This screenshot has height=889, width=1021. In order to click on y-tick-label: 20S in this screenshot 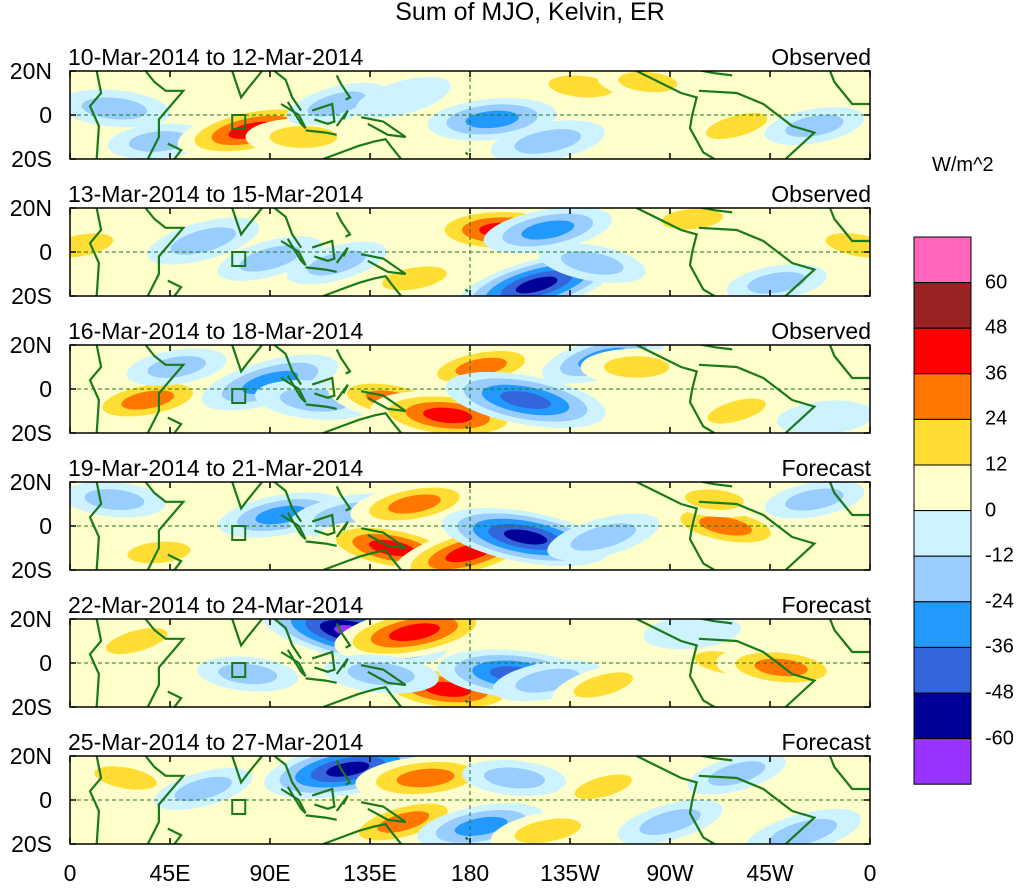, I will do `click(31, 159)`.